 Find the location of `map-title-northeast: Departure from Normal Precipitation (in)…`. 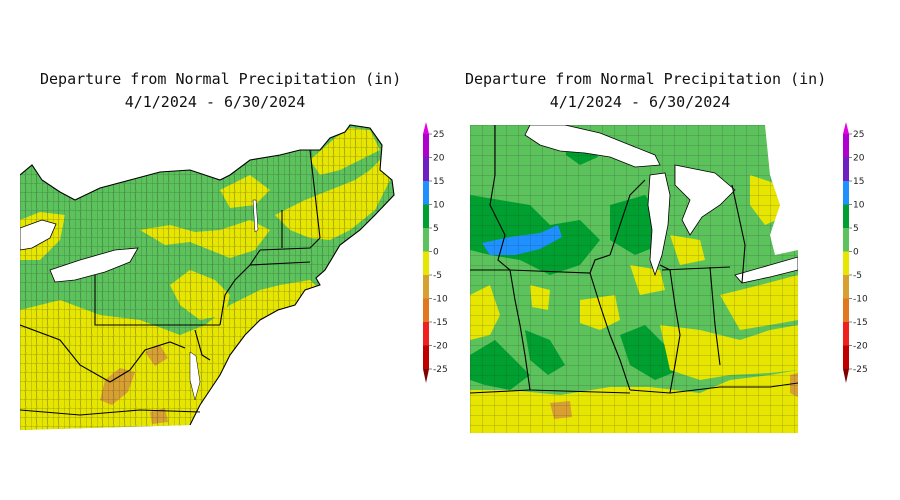

map-title-northeast: Departure from Normal Precipitation (in)… is located at coordinates (220, 91).